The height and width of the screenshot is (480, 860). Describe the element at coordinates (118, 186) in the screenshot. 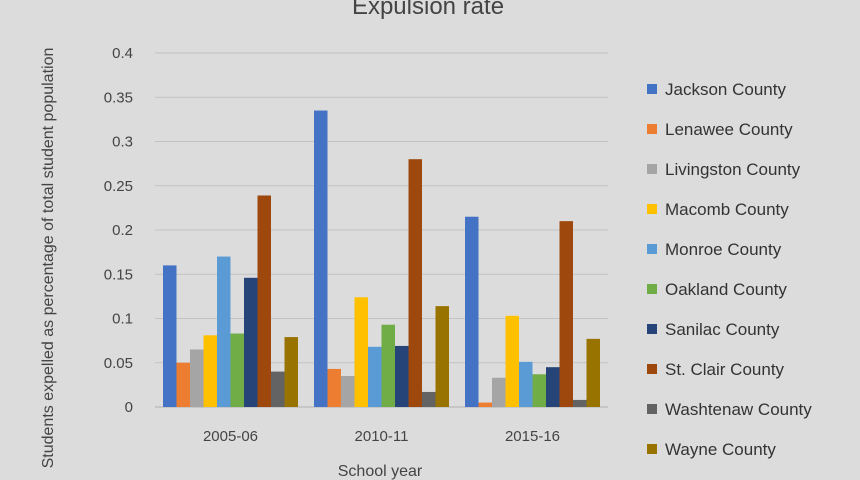

I see `y-tick-label: 0.25` at that location.